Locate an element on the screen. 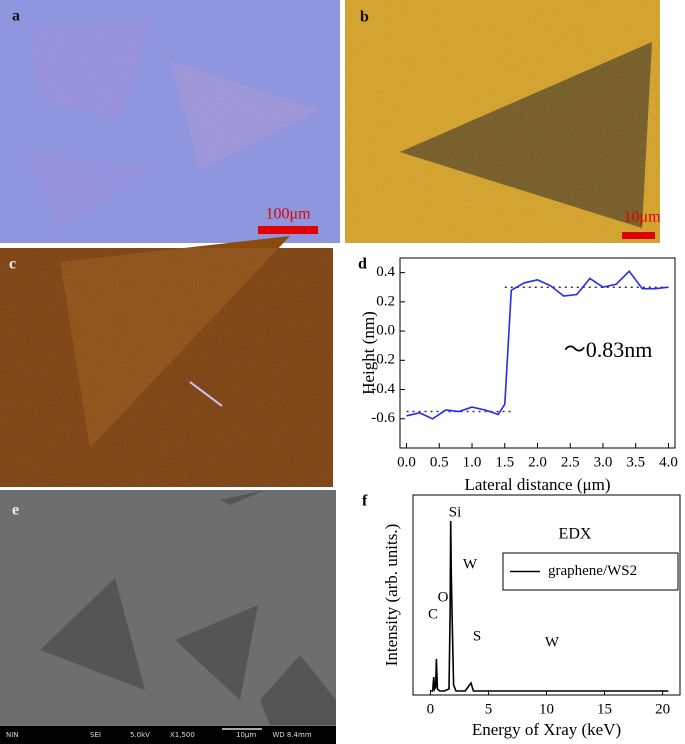  x-tick-label: 5 is located at coordinates (489, 709).